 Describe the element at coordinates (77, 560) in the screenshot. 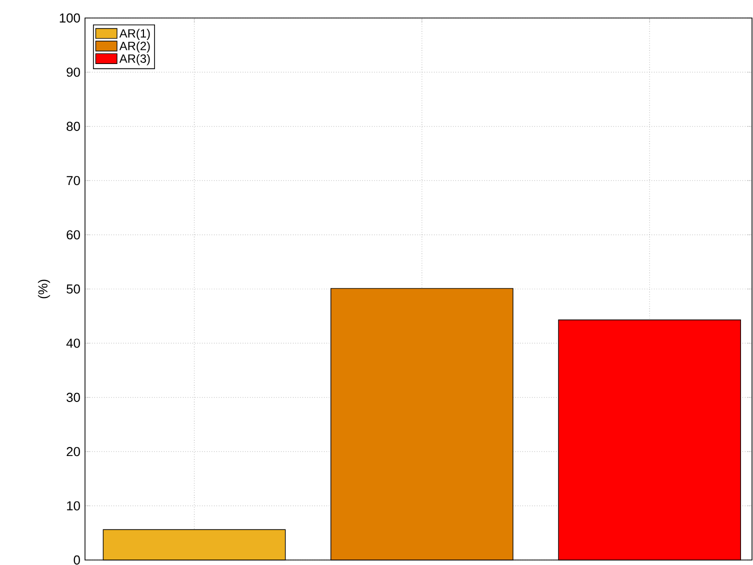

I see `y-tick-label: 0` at that location.